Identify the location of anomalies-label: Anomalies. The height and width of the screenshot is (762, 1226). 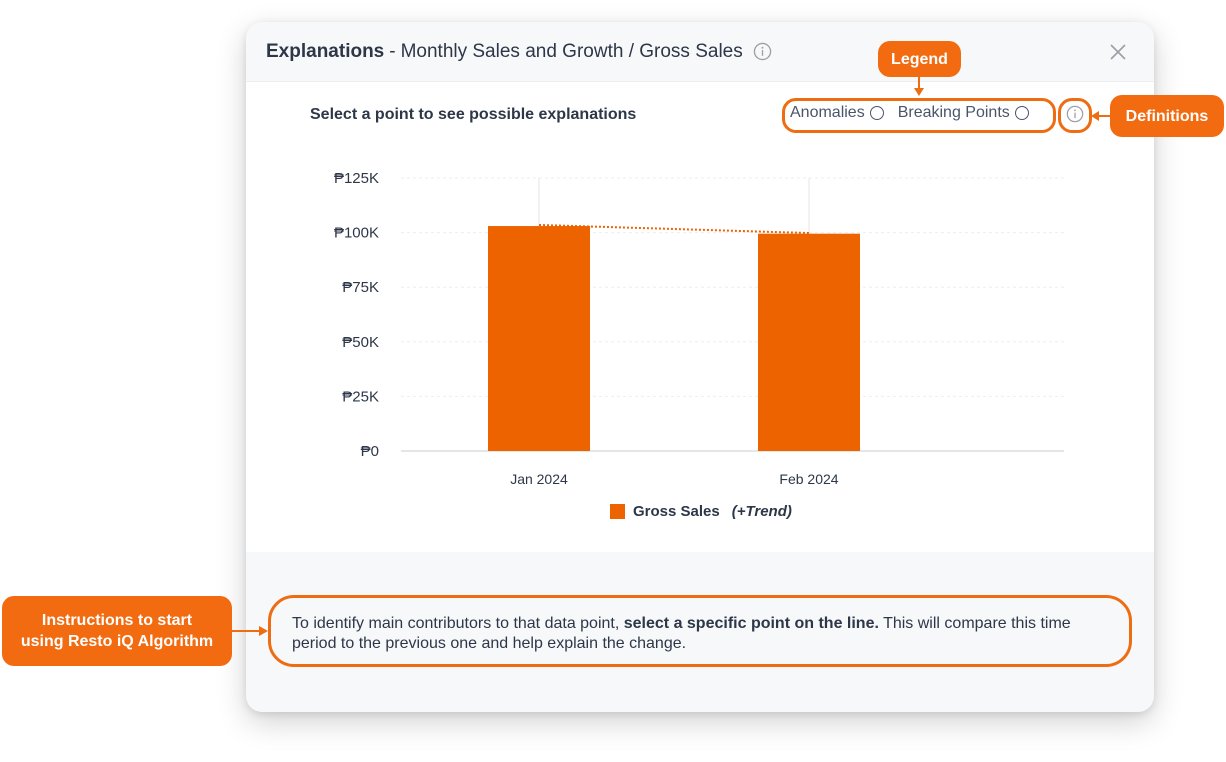
(827, 112).